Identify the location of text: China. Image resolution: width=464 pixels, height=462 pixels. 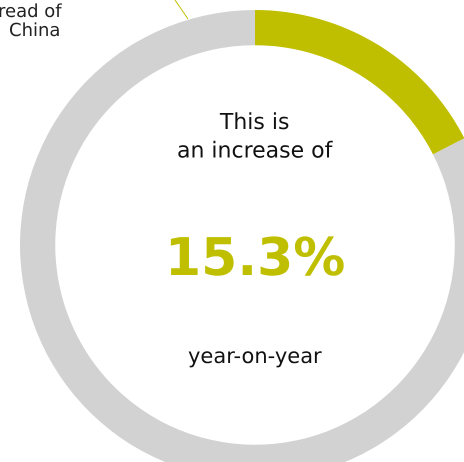
(34, 30).